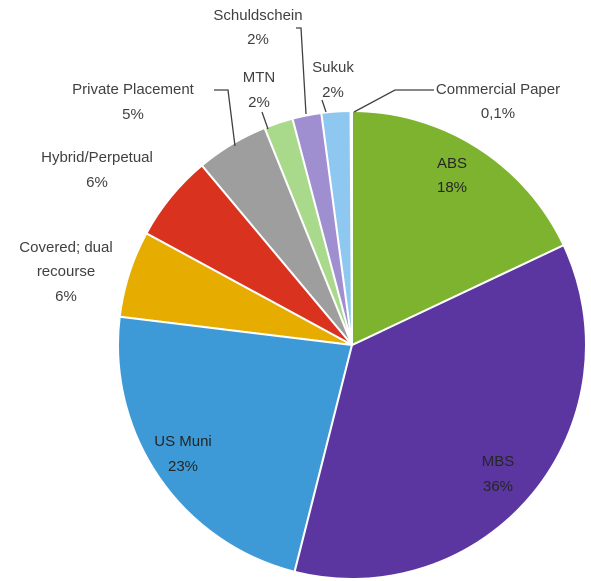  Describe the element at coordinates (66, 259) in the screenshot. I see `slice-label: Covered; dual recourse` at that location.